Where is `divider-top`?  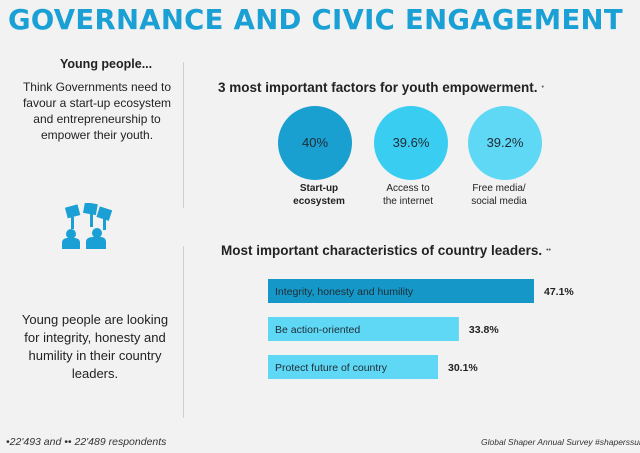
divider-top is located at coordinates (183, 135).